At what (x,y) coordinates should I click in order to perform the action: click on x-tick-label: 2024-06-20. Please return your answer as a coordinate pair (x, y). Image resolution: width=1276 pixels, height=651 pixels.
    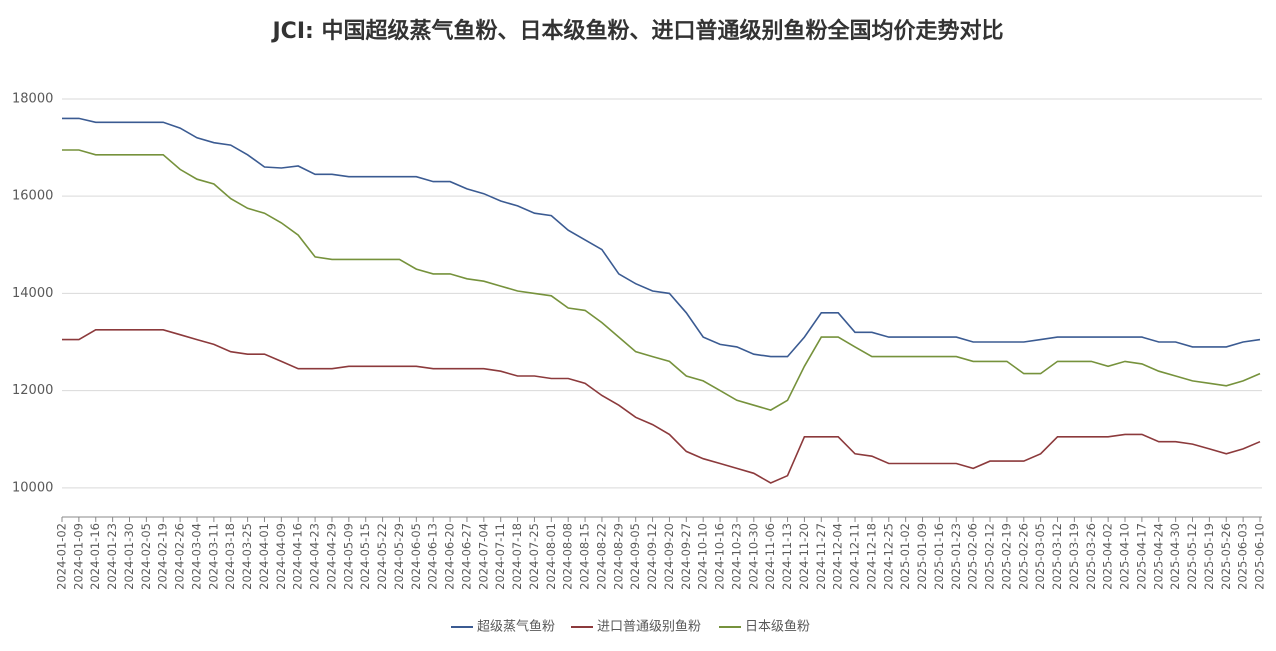
    Looking at the image, I should click on (450, 556).